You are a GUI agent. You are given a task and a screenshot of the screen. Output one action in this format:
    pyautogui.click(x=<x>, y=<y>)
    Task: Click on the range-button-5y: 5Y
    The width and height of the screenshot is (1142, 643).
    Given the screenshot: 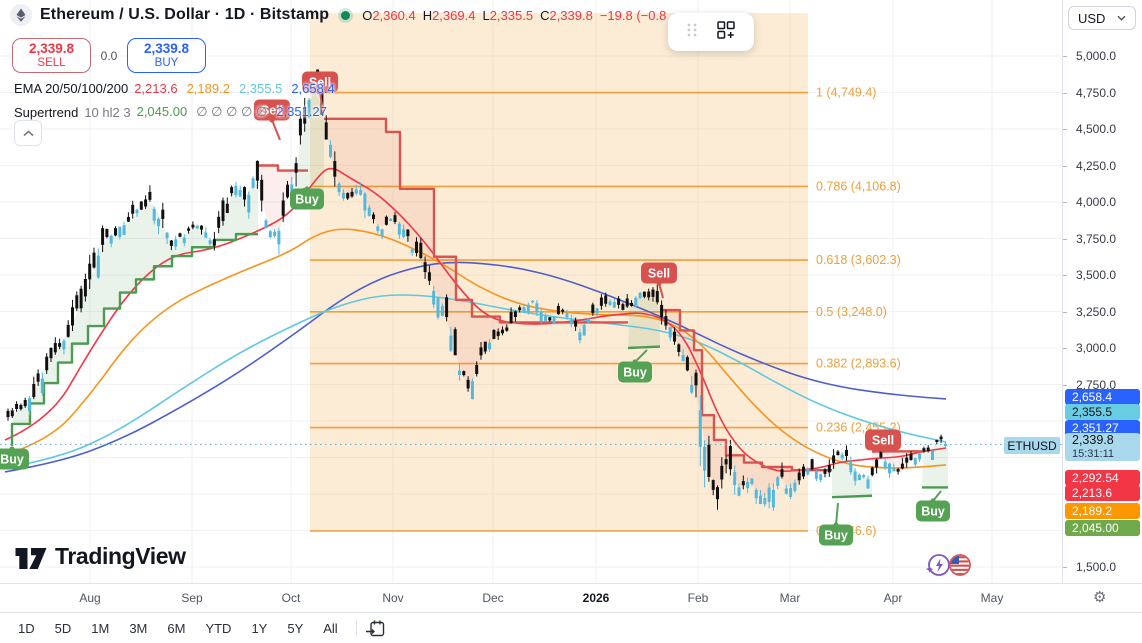 What is the action you would take?
    pyautogui.click(x=295, y=628)
    